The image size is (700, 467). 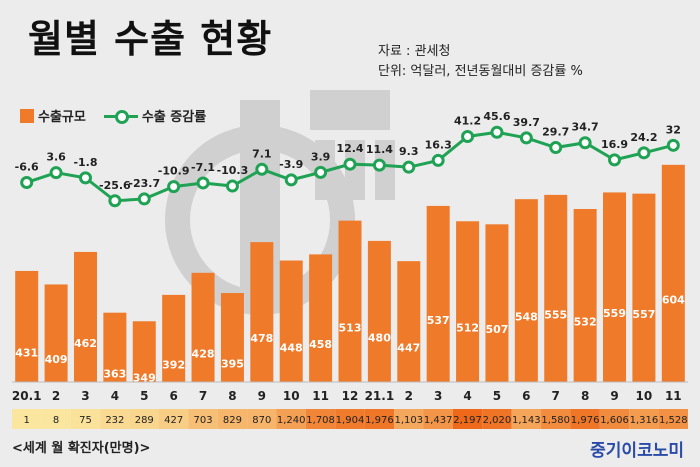 I want to click on covid-cell-value: 870, so click(x=261, y=420).